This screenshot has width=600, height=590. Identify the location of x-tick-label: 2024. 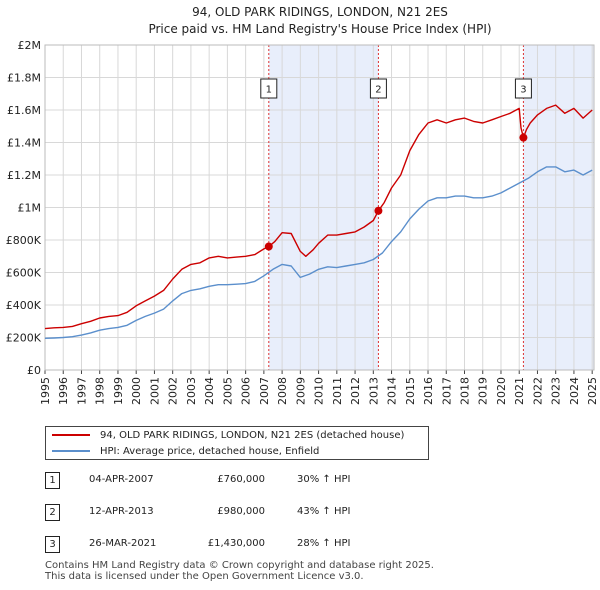
(574, 391).